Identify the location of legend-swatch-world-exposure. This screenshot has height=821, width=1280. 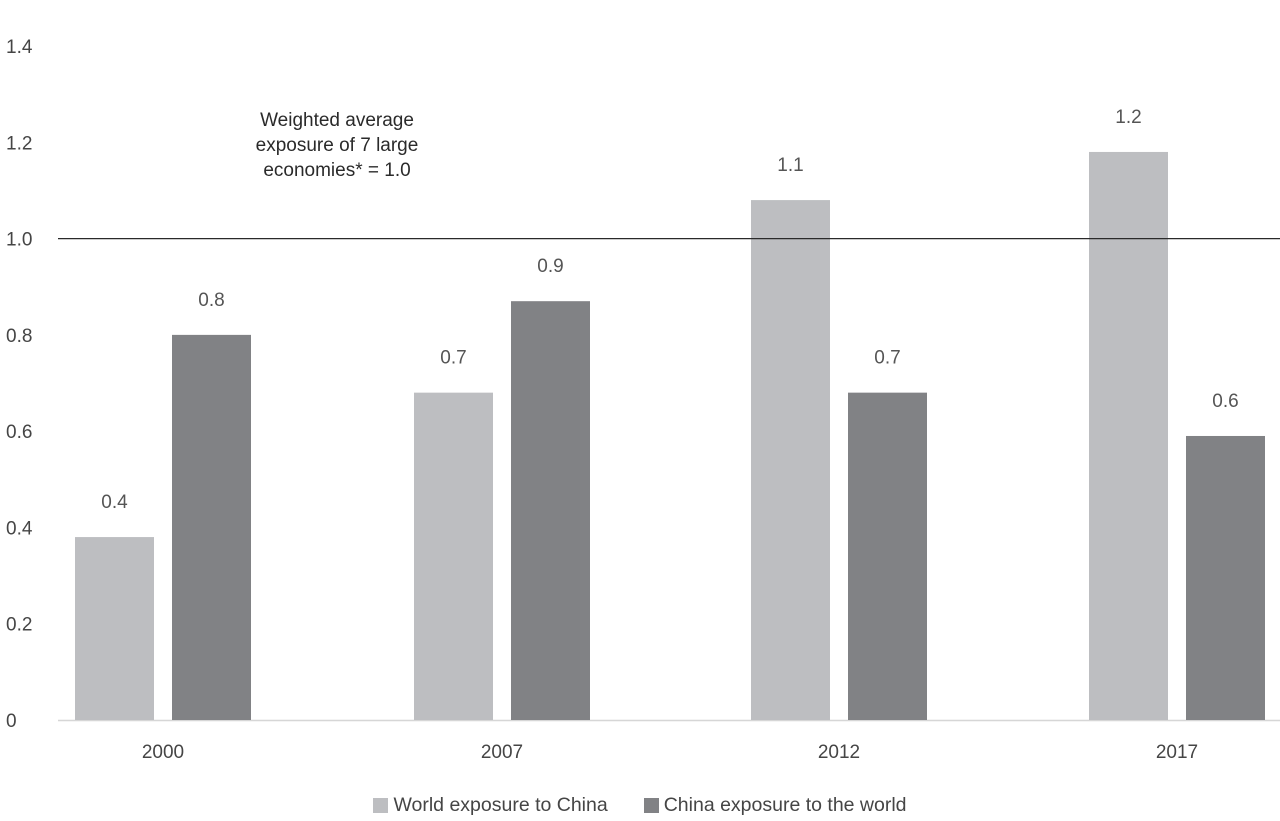
(381, 805).